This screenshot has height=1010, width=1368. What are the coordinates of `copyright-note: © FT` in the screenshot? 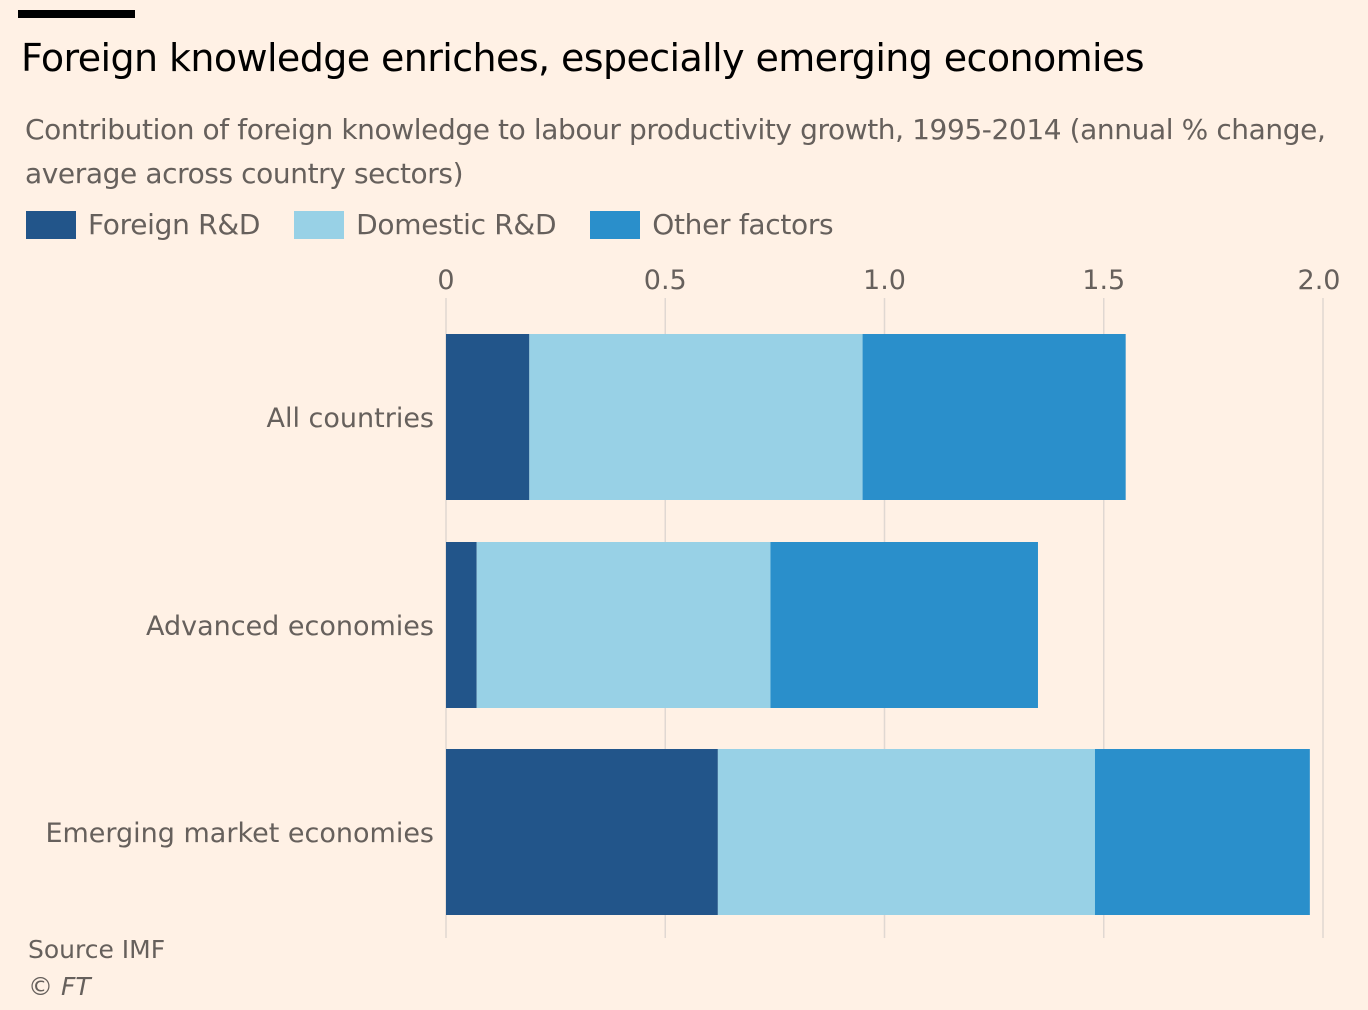 It's located at (59, 986).